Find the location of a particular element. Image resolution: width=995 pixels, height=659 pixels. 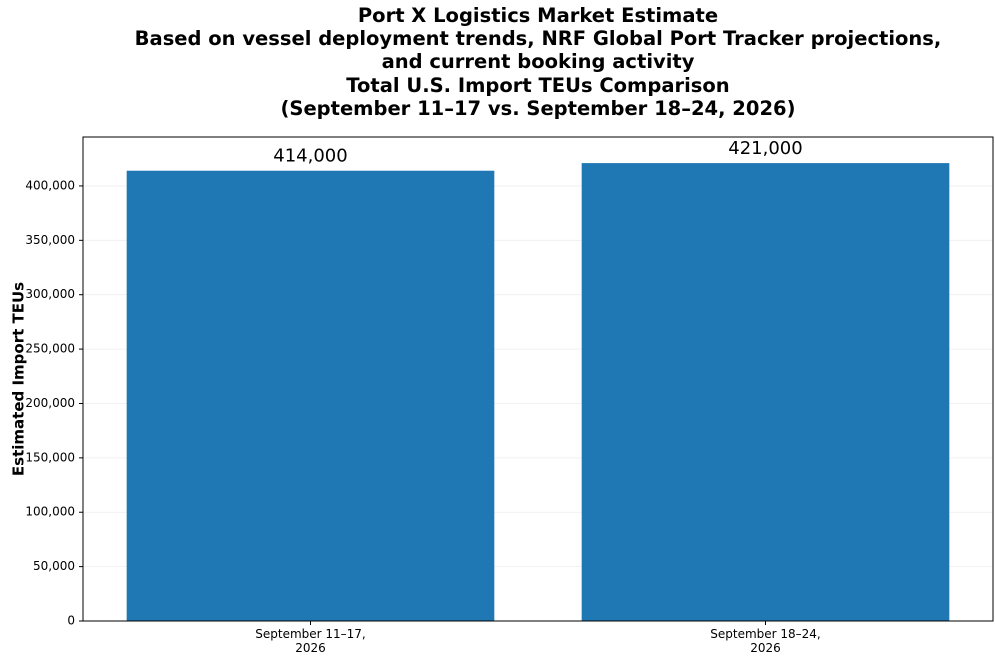

y-tick-label: 250,000 is located at coordinates (50, 349).